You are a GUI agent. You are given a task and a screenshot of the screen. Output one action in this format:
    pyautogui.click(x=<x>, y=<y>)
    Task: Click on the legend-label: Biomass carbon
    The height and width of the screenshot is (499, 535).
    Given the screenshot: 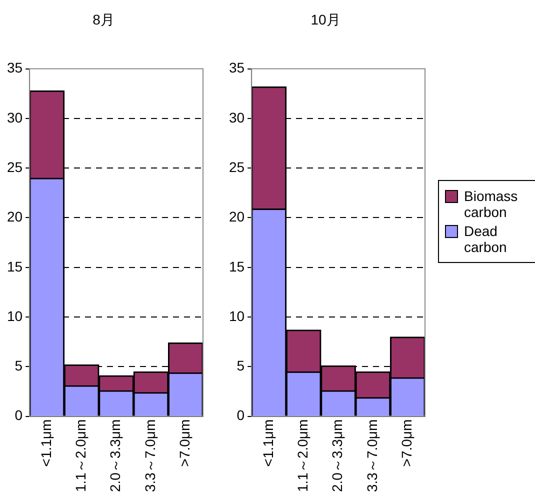 What is the action you would take?
    pyautogui.click(x=491, y=204)
    